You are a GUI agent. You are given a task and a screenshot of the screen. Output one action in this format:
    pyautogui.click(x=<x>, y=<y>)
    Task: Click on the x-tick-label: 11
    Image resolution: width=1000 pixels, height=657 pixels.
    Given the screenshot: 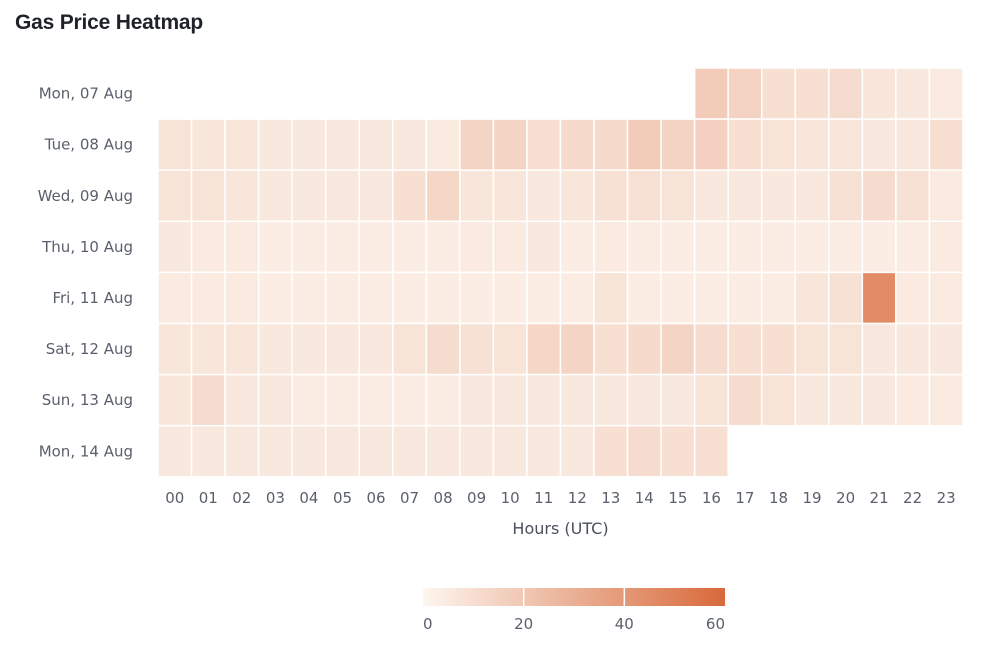 What is the action you would take?
    pyautogui.click(x=543, y=498)
    